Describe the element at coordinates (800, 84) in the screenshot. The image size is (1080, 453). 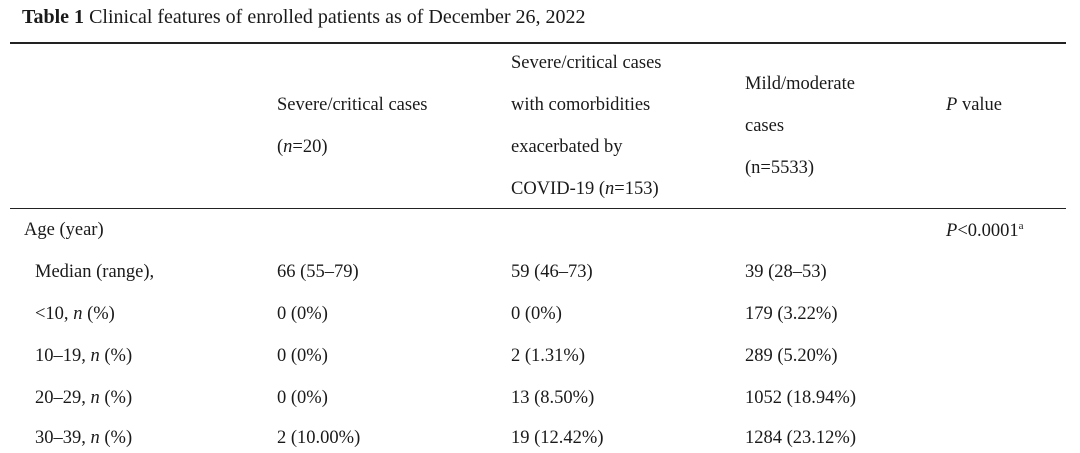
I see `header-line: Mild/moderate` at that location.